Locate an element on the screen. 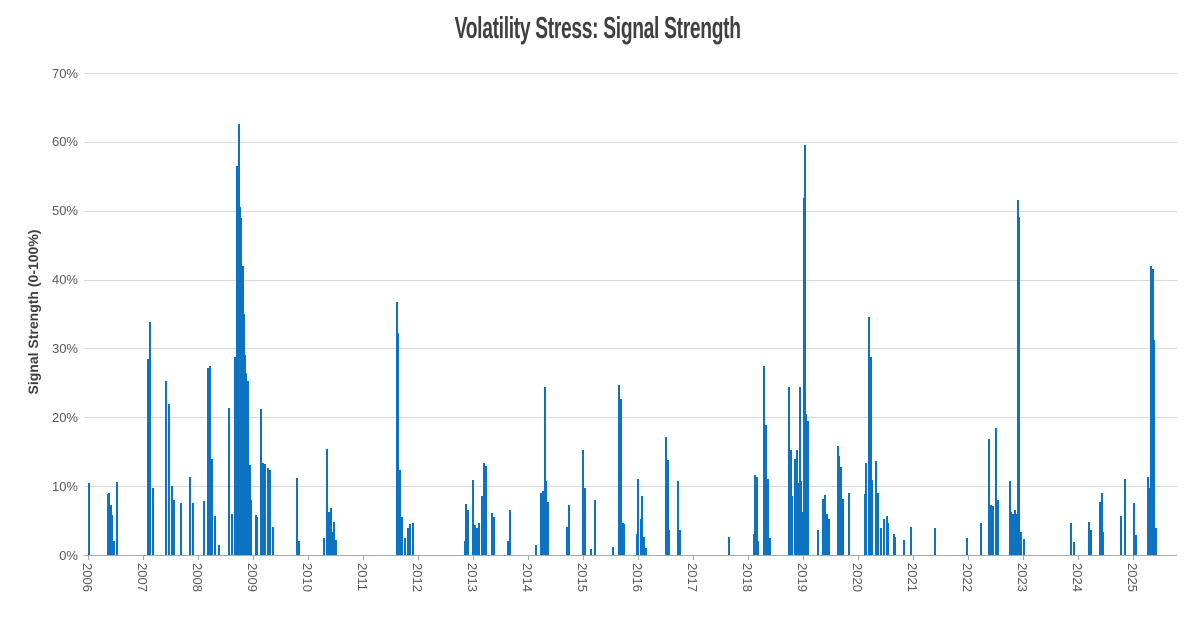  x-tick-label: 2021 is located at coordinates (912, 577).